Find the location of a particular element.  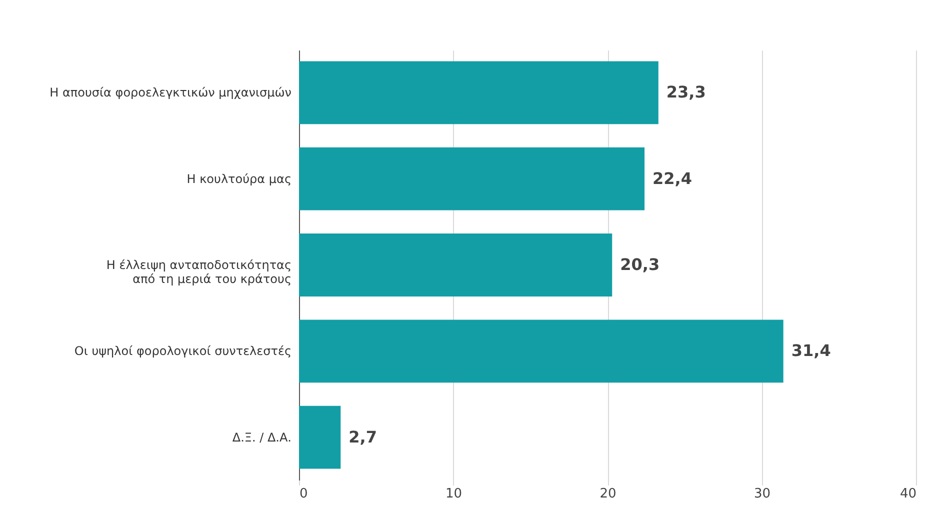

x-tick-label: 0 is located at coordinates (304, 494).